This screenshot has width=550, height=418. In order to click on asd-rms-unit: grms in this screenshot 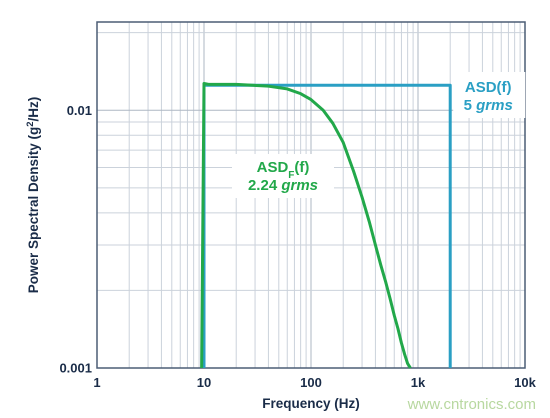, I will do `click(494, 105)`.